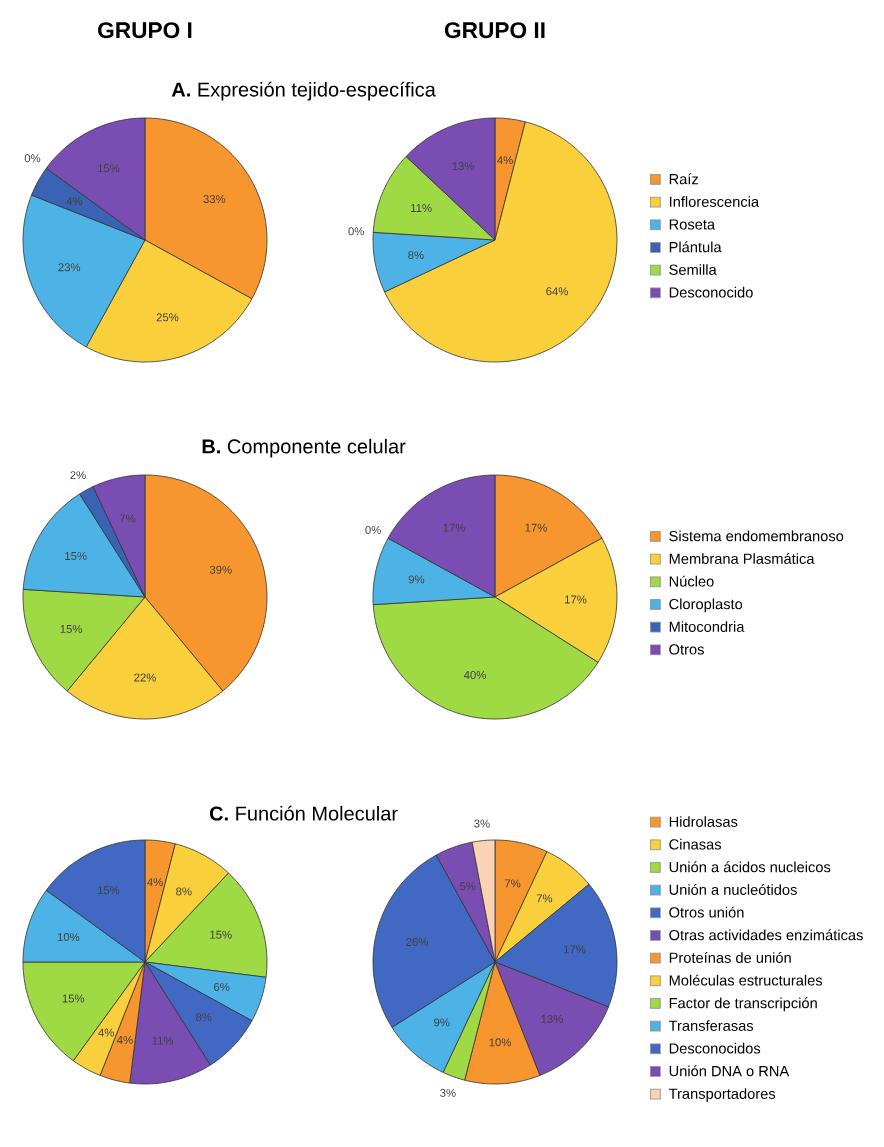 Image resolution: width=884 pixels, height=1147 pixels. What do you see at coordinates (417, 941) in the screenshot?
I see `data-label: 26%` at bounding box center [417, 941].